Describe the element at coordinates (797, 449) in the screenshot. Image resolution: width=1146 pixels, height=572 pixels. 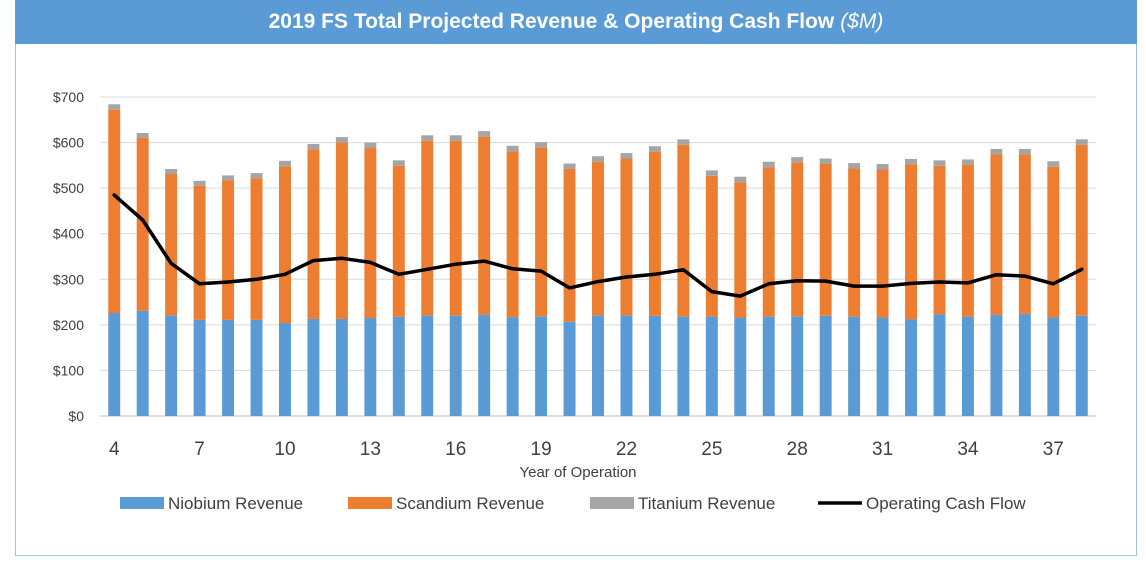
I see `x-tick-label: 28` at that location.